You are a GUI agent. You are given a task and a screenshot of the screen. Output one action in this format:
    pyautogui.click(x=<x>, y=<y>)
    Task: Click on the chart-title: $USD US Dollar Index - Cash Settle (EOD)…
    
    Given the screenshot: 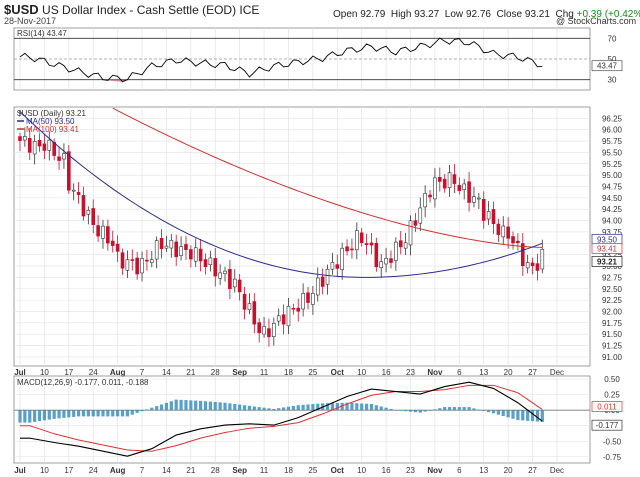 What is the action you would take?
    pyautogui.click(x=131, y=9)
    